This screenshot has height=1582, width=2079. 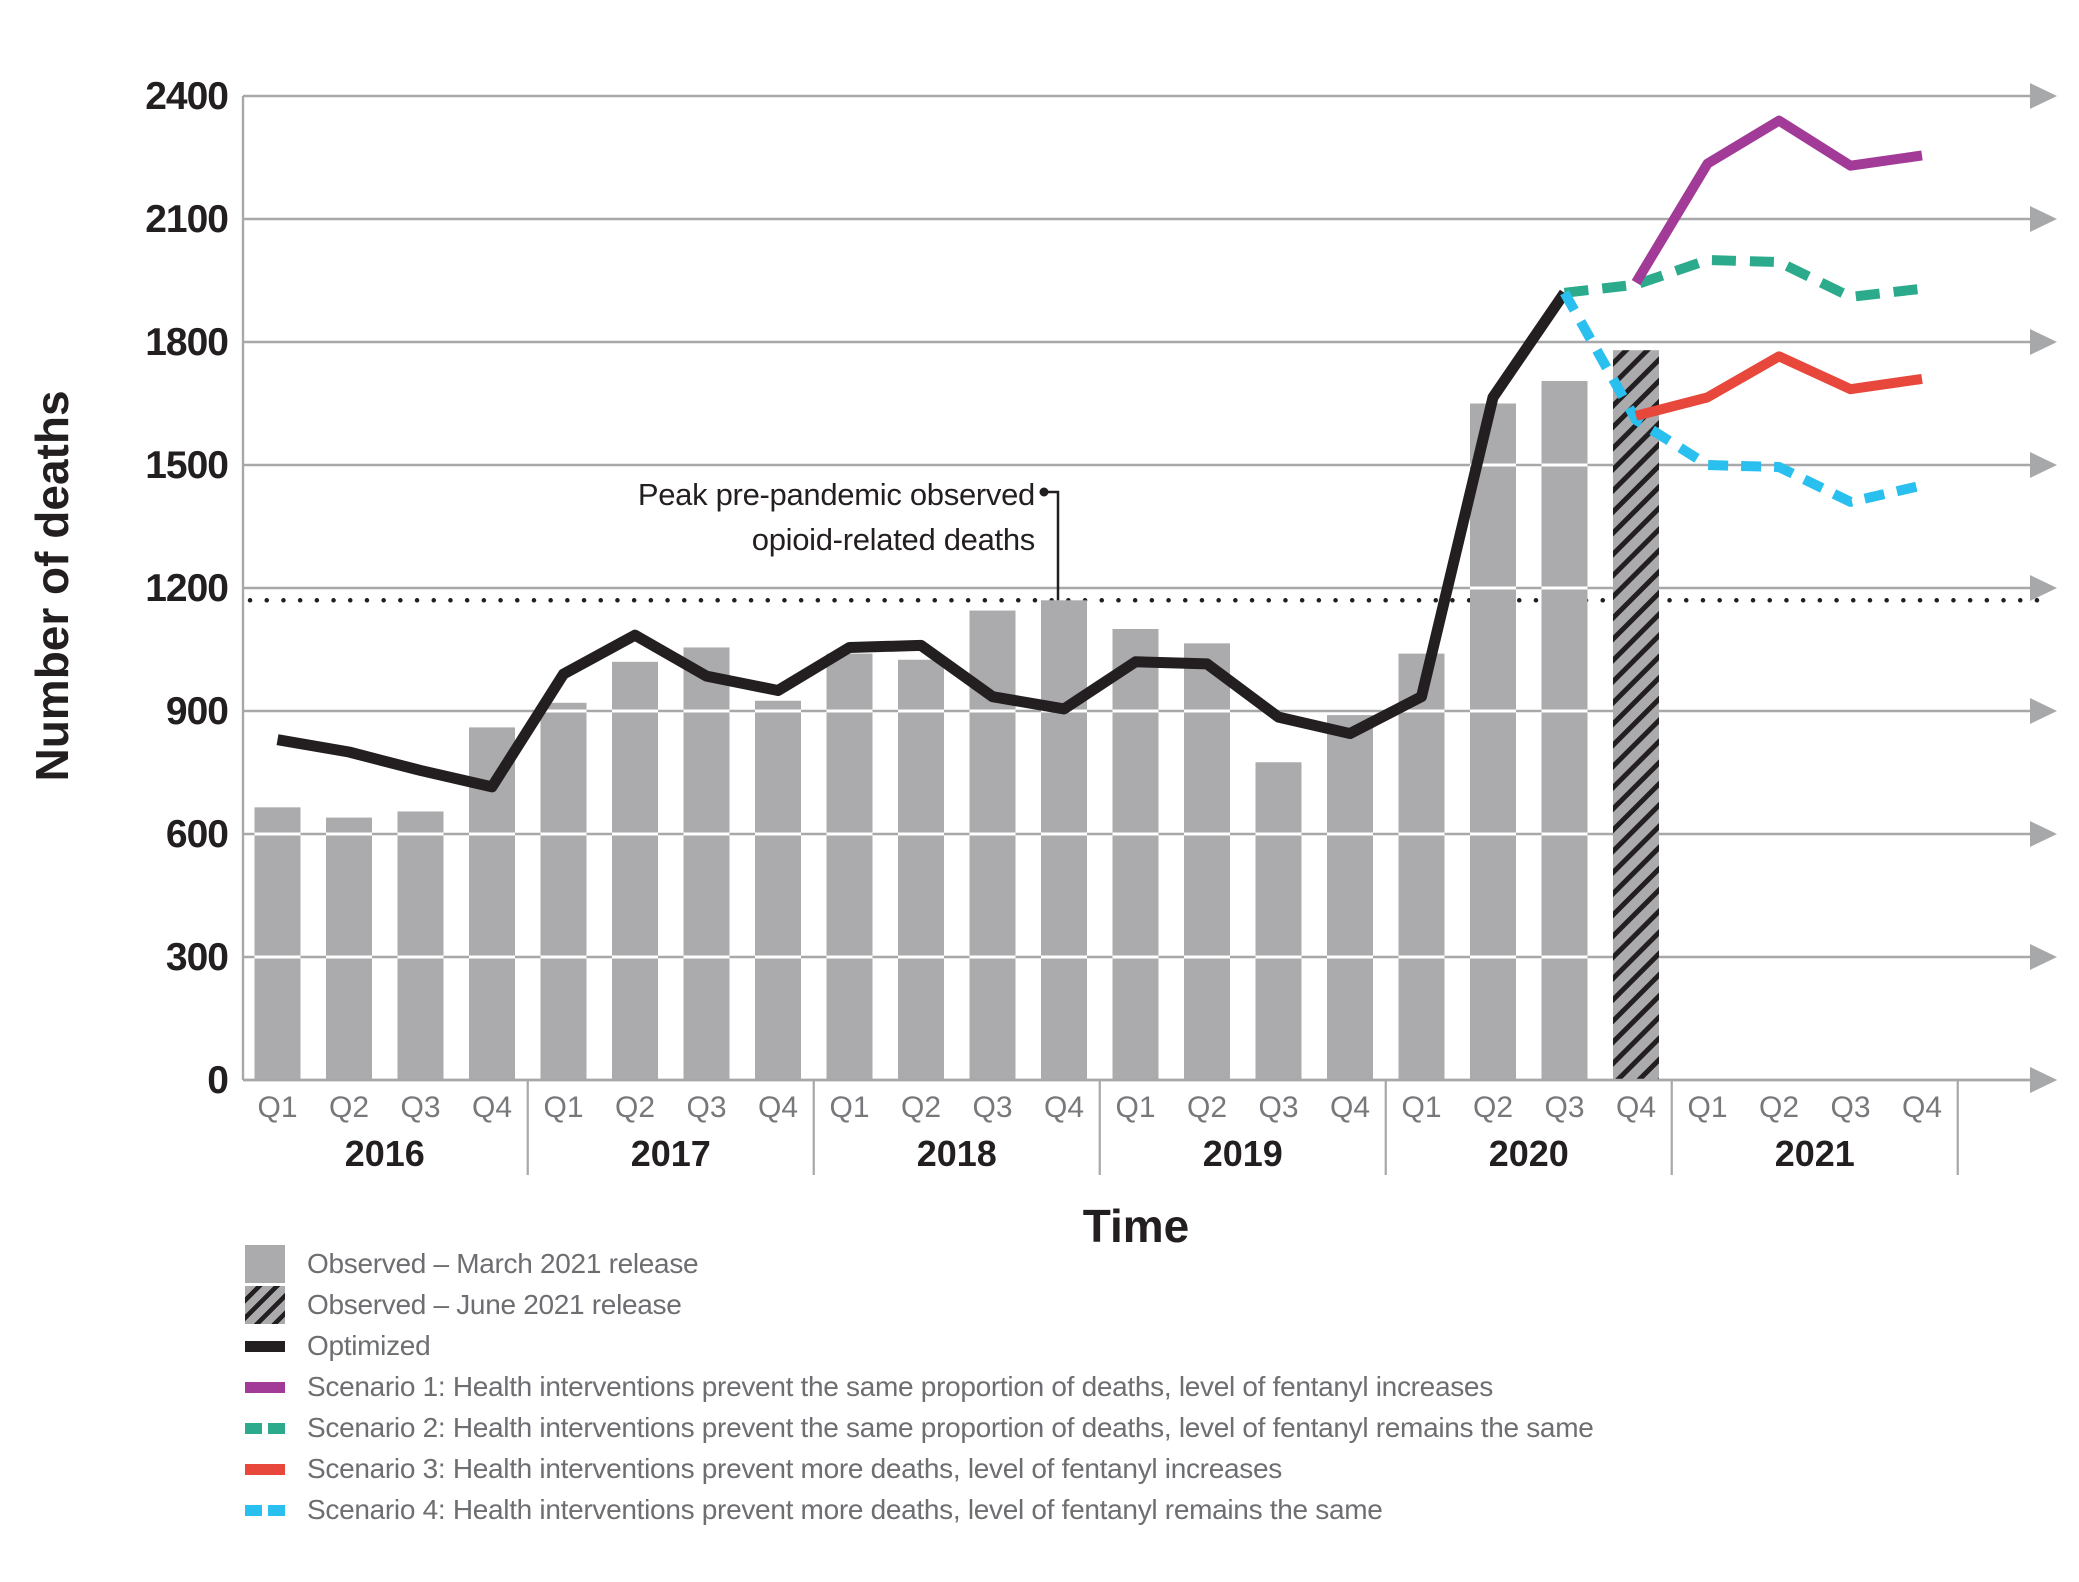 I want to click on x-axis-title: Time, so click(x=1136, y=1226).